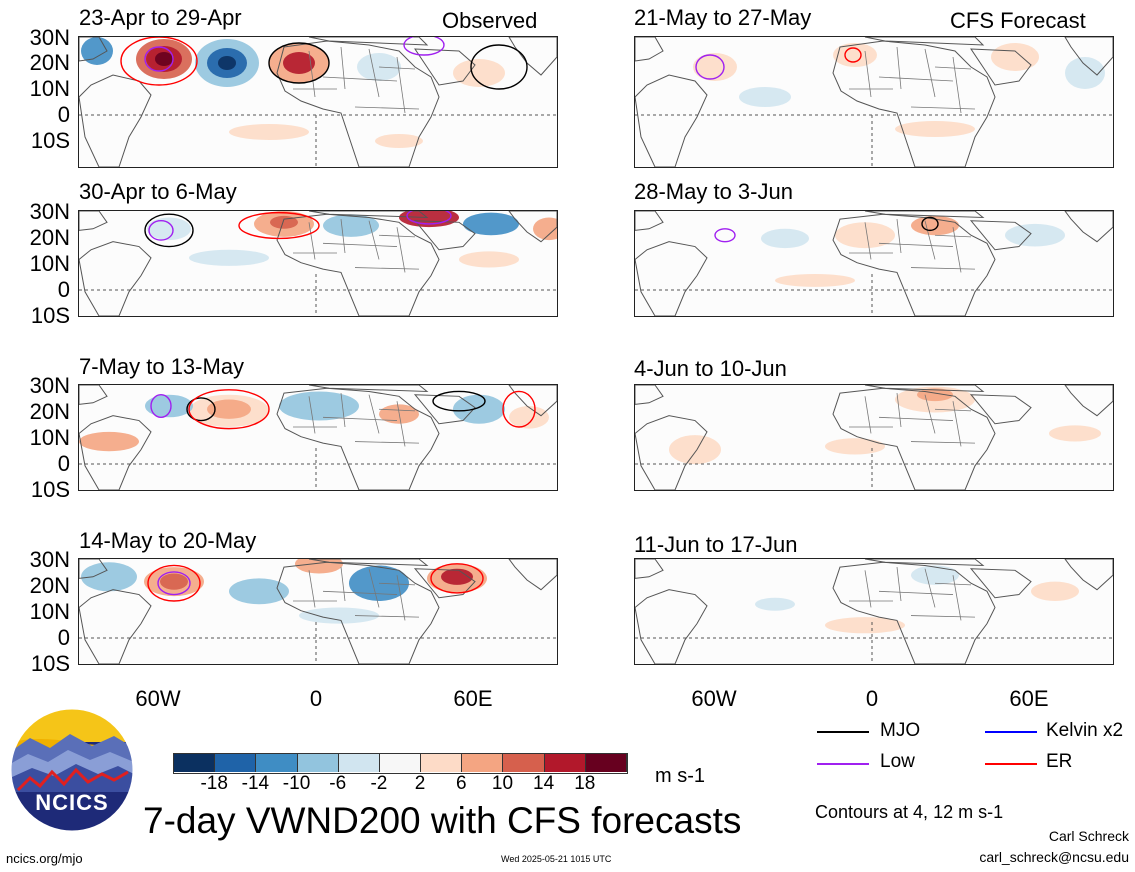 The width and height of the screenshot is (1135, 872). Describe the element at coordinates (158, 698) in the screenshot. I see `lon-label-60w-left: 60W` at that location.